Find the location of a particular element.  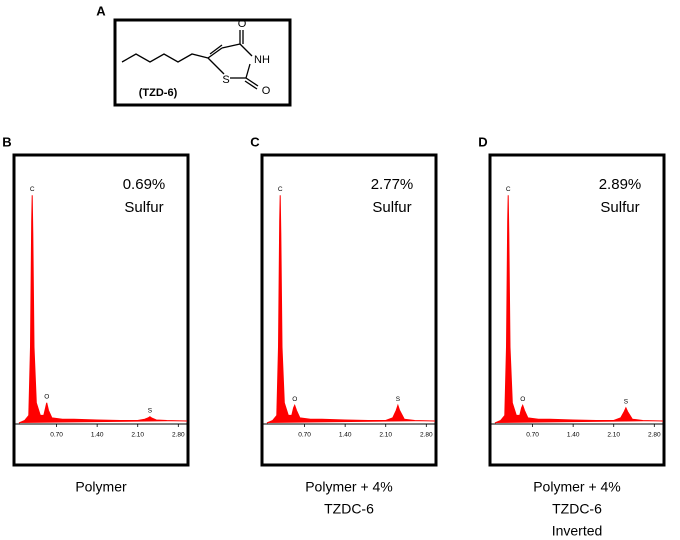

structure-frame is located at coordinates (202, 62).